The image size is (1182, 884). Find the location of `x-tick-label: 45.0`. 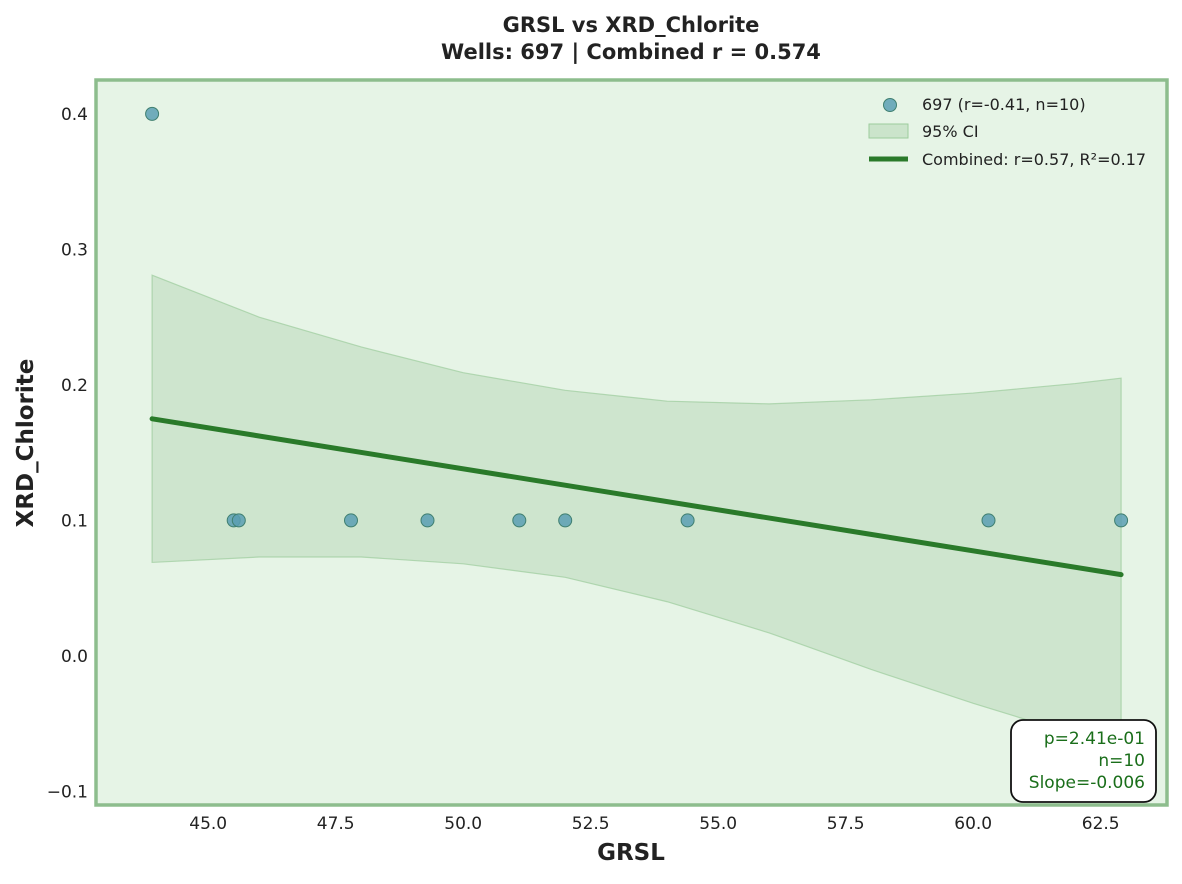

x-tick-label: 45.0 is located at coordinates (208, 824).